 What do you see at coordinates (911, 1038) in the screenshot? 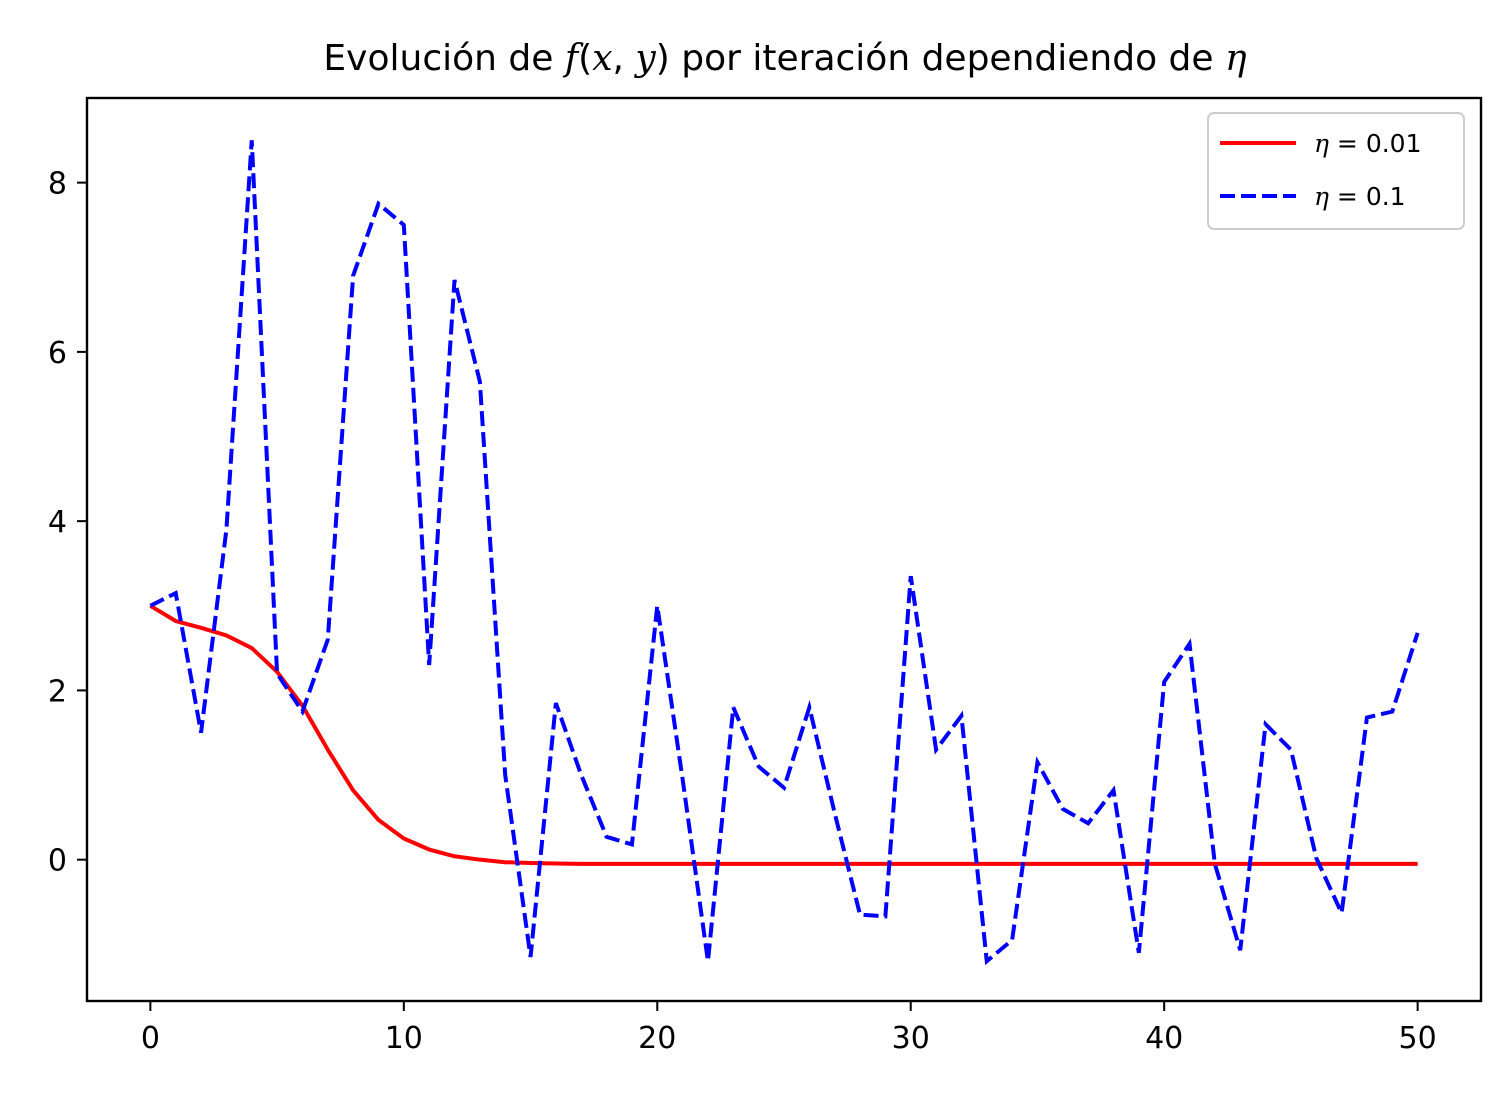
I see `x-tick-label: 30` at bounding box center [911, 1038].